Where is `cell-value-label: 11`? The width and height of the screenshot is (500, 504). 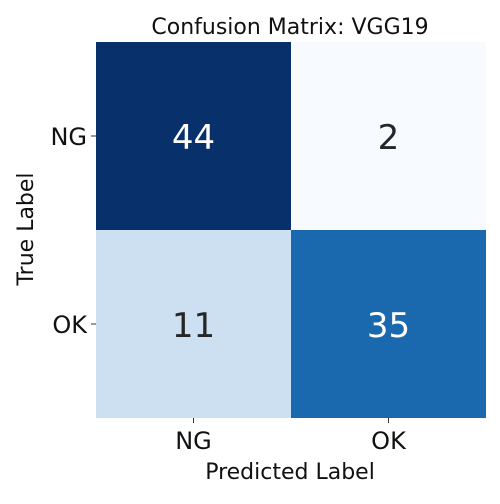 cell-value-label: 11 is located at coordinates (193, 326).